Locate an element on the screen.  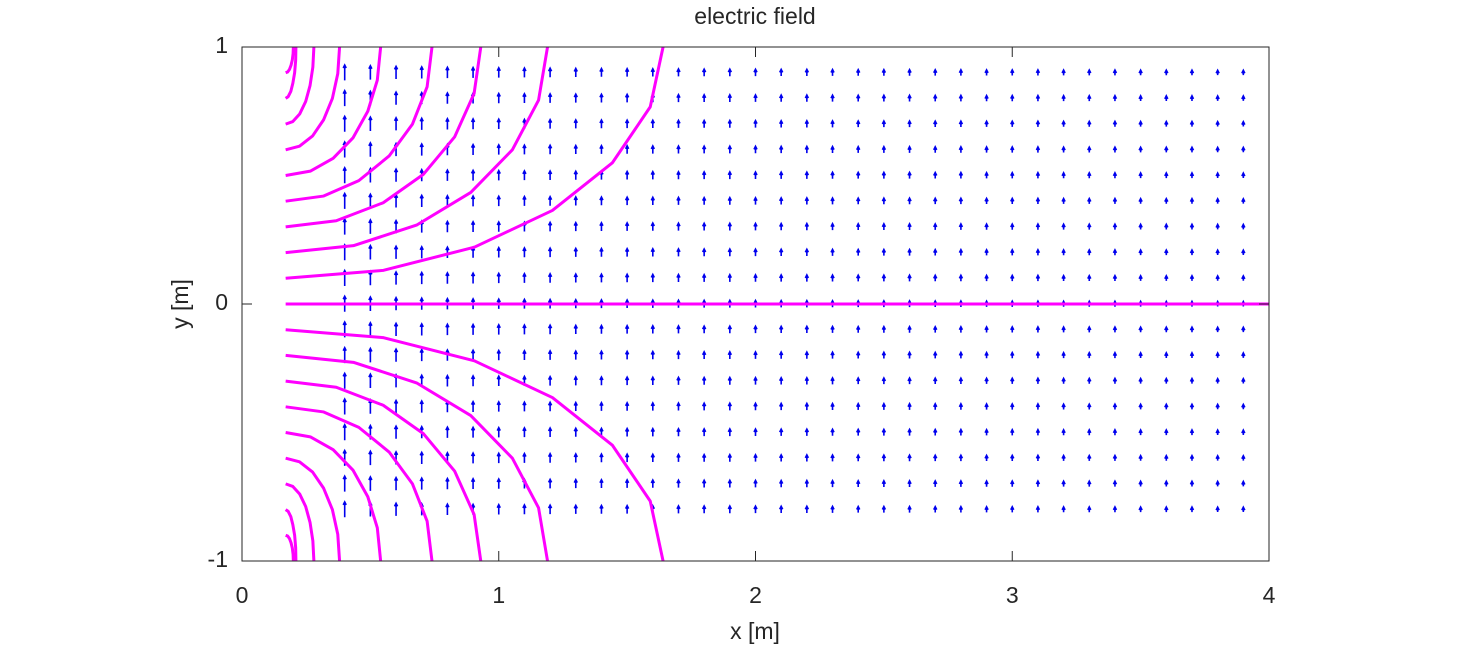
y-tick-label: 1 is located at coordinates (221, 45).